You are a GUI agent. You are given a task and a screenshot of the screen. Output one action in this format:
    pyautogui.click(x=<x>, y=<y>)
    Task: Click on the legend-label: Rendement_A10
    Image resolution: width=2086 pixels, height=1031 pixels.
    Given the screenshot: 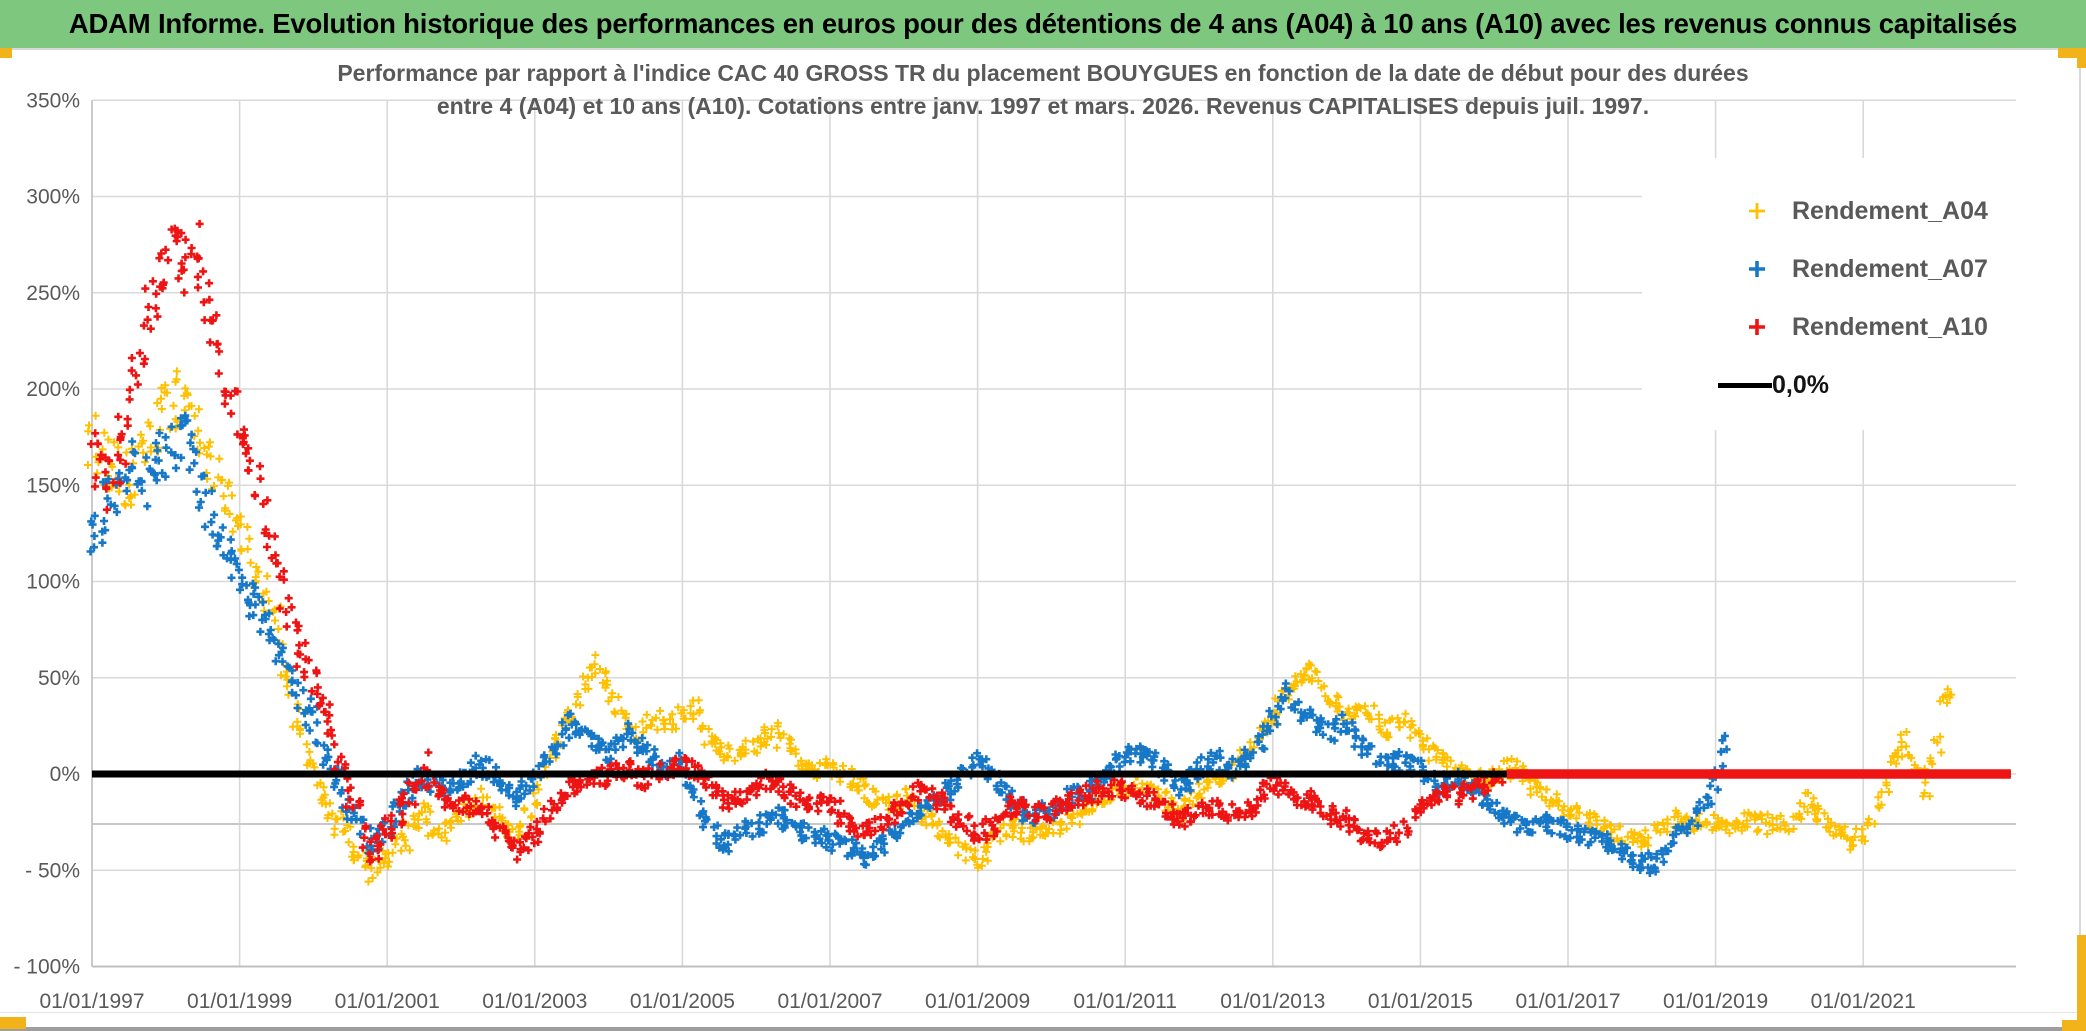 What is the action you would take?
    pyautogui.click(x=1890, y=326)
    